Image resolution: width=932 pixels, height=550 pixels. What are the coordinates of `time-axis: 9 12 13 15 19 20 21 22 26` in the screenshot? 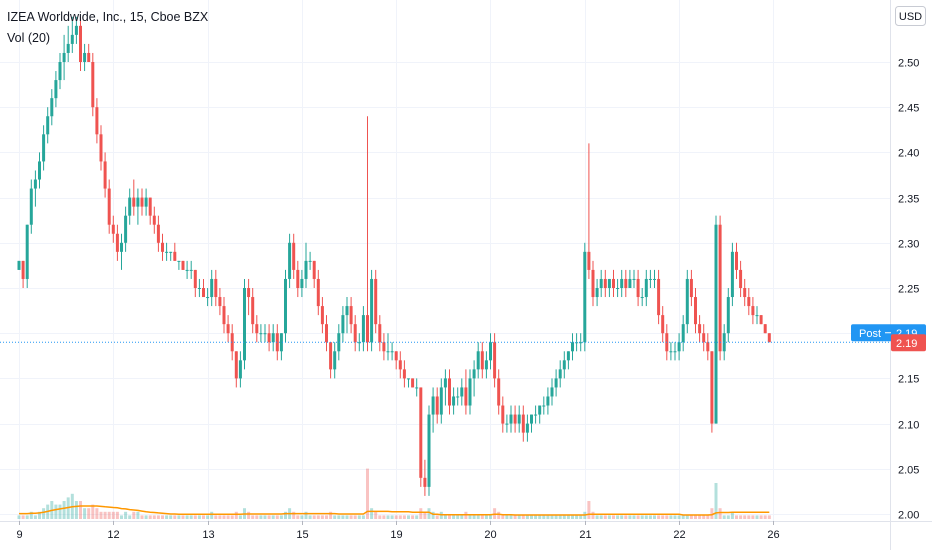 It's located at (398, 531).